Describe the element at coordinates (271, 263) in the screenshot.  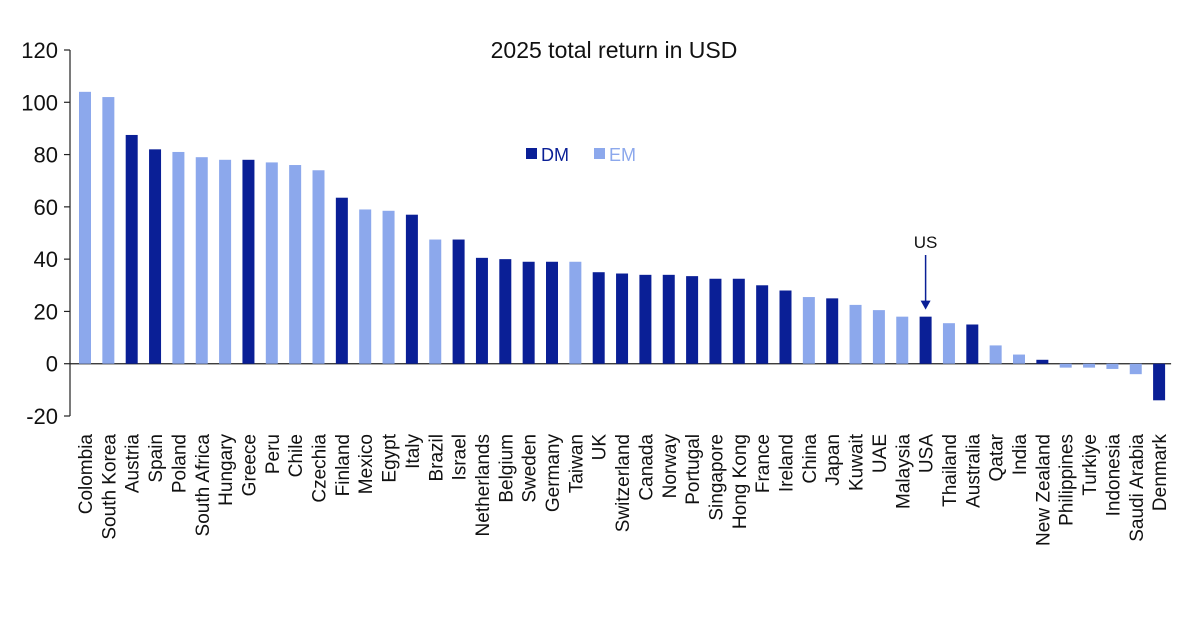
I see `bar-peru` at that location.